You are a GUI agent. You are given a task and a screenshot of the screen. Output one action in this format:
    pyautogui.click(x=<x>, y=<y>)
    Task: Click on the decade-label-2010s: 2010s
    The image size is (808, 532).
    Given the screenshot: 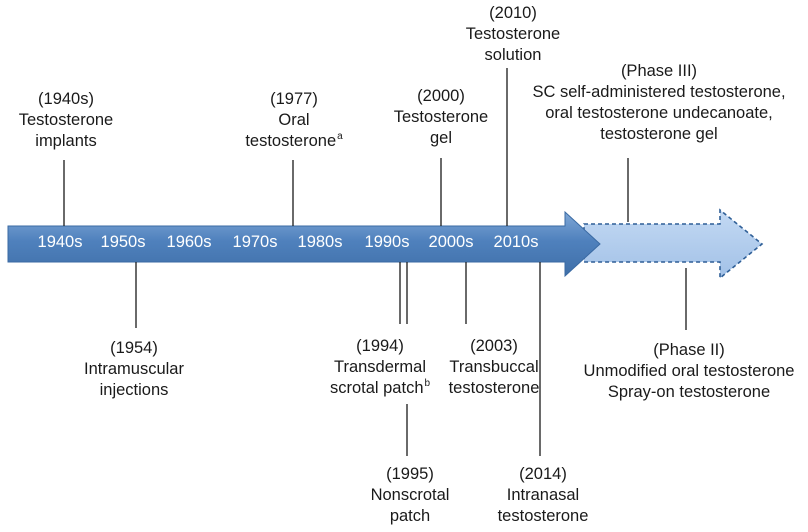 What is the action you would take?
    pyautogui.click(x=516, y=242)
    